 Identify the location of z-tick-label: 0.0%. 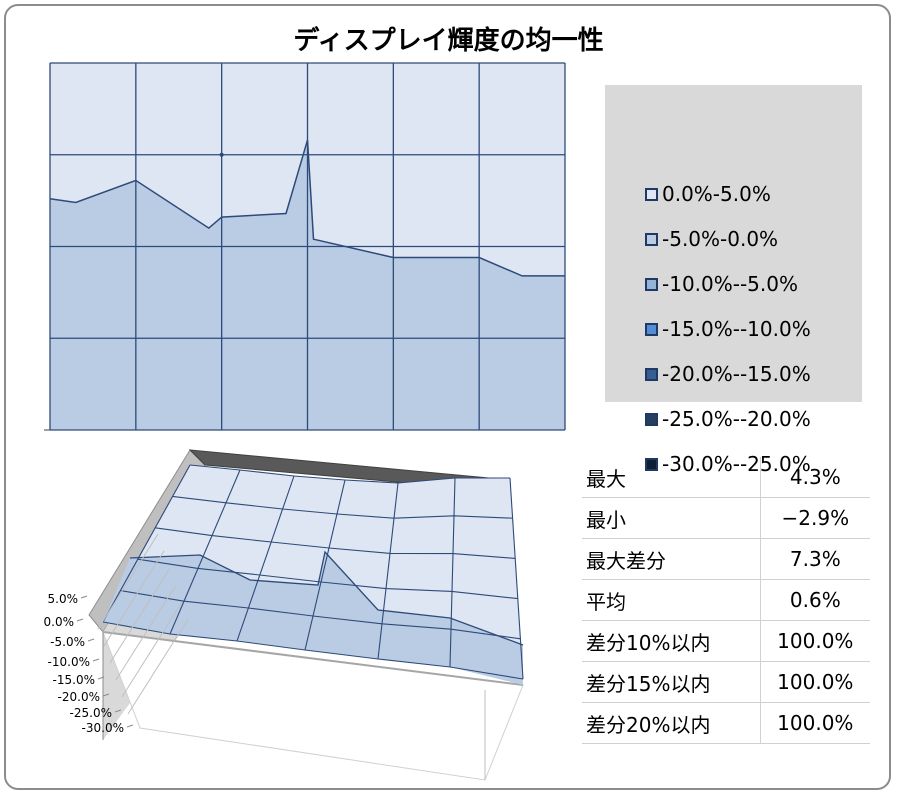
(59, 622).